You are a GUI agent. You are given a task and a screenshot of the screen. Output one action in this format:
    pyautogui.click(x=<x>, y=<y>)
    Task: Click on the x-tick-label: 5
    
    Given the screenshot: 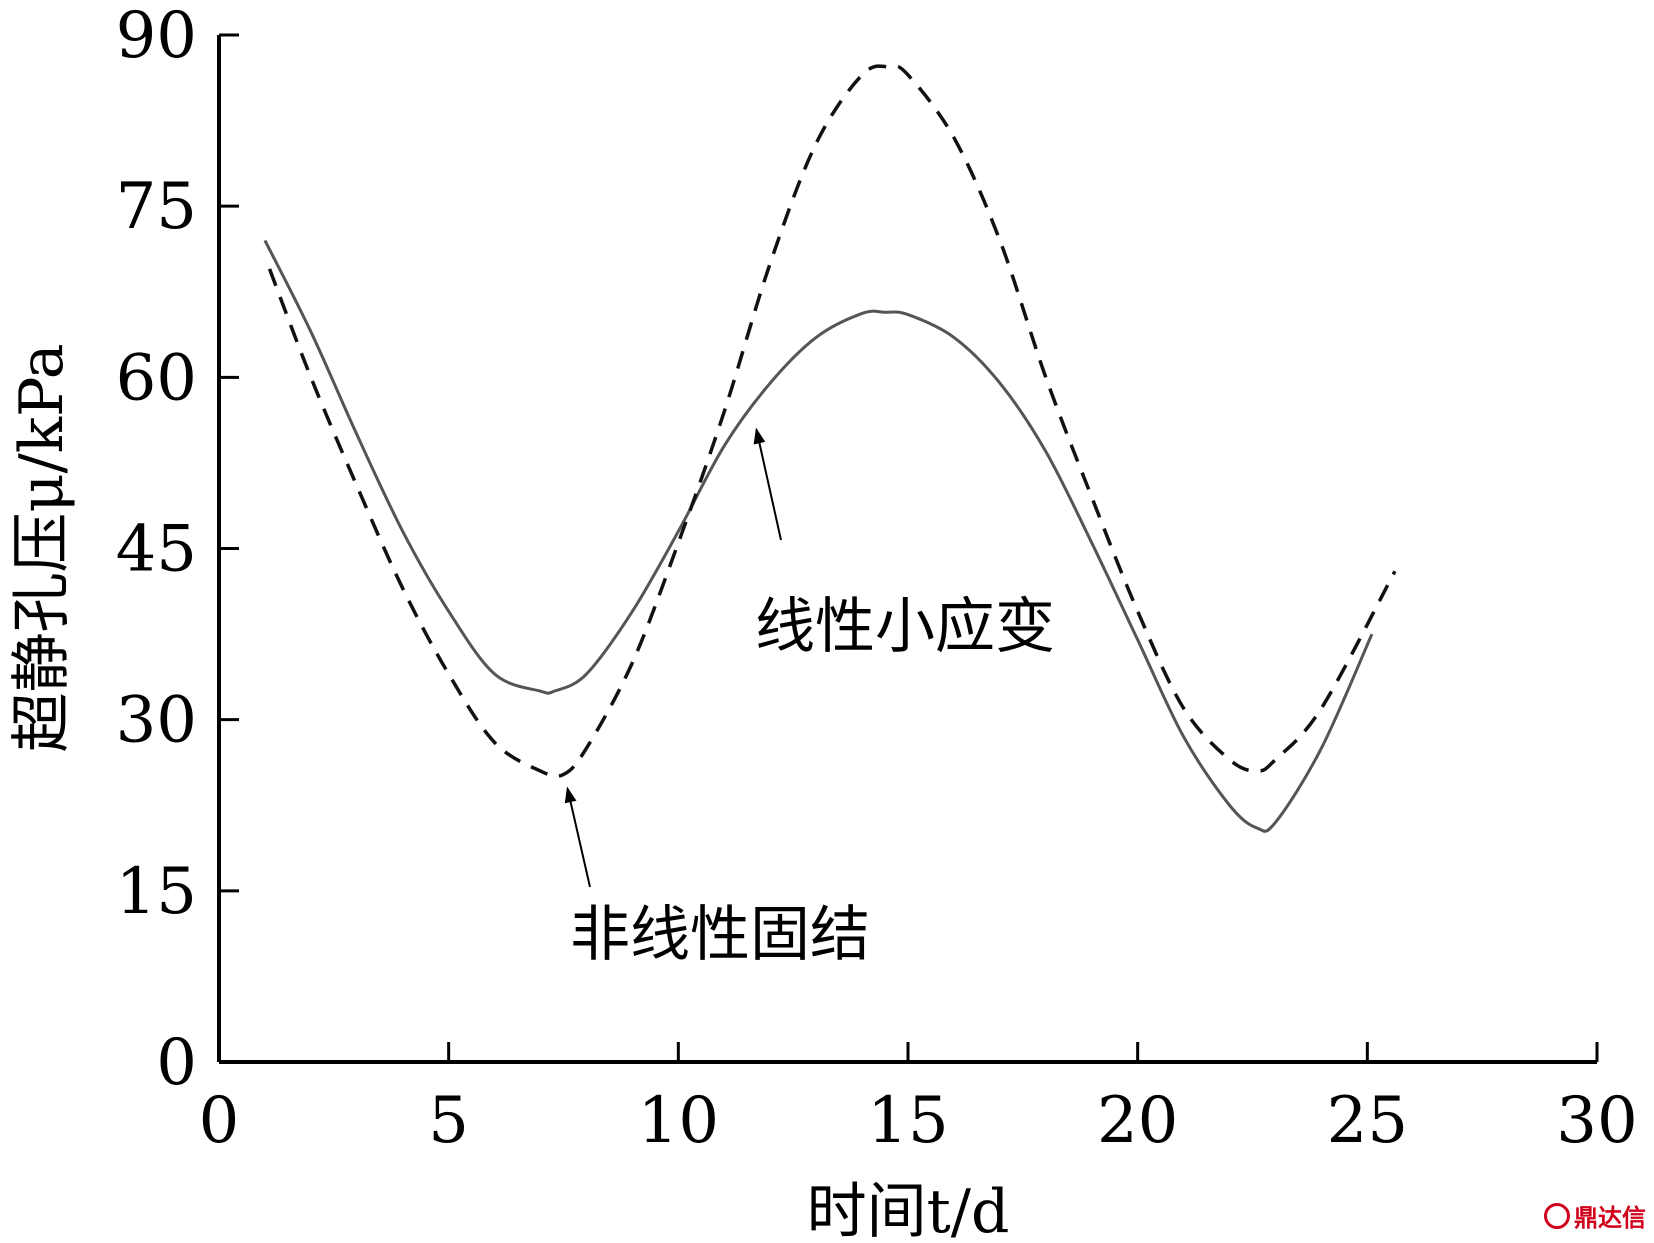 What is the action you would take?
    pyautogui.click(x=448, y=1121)
    